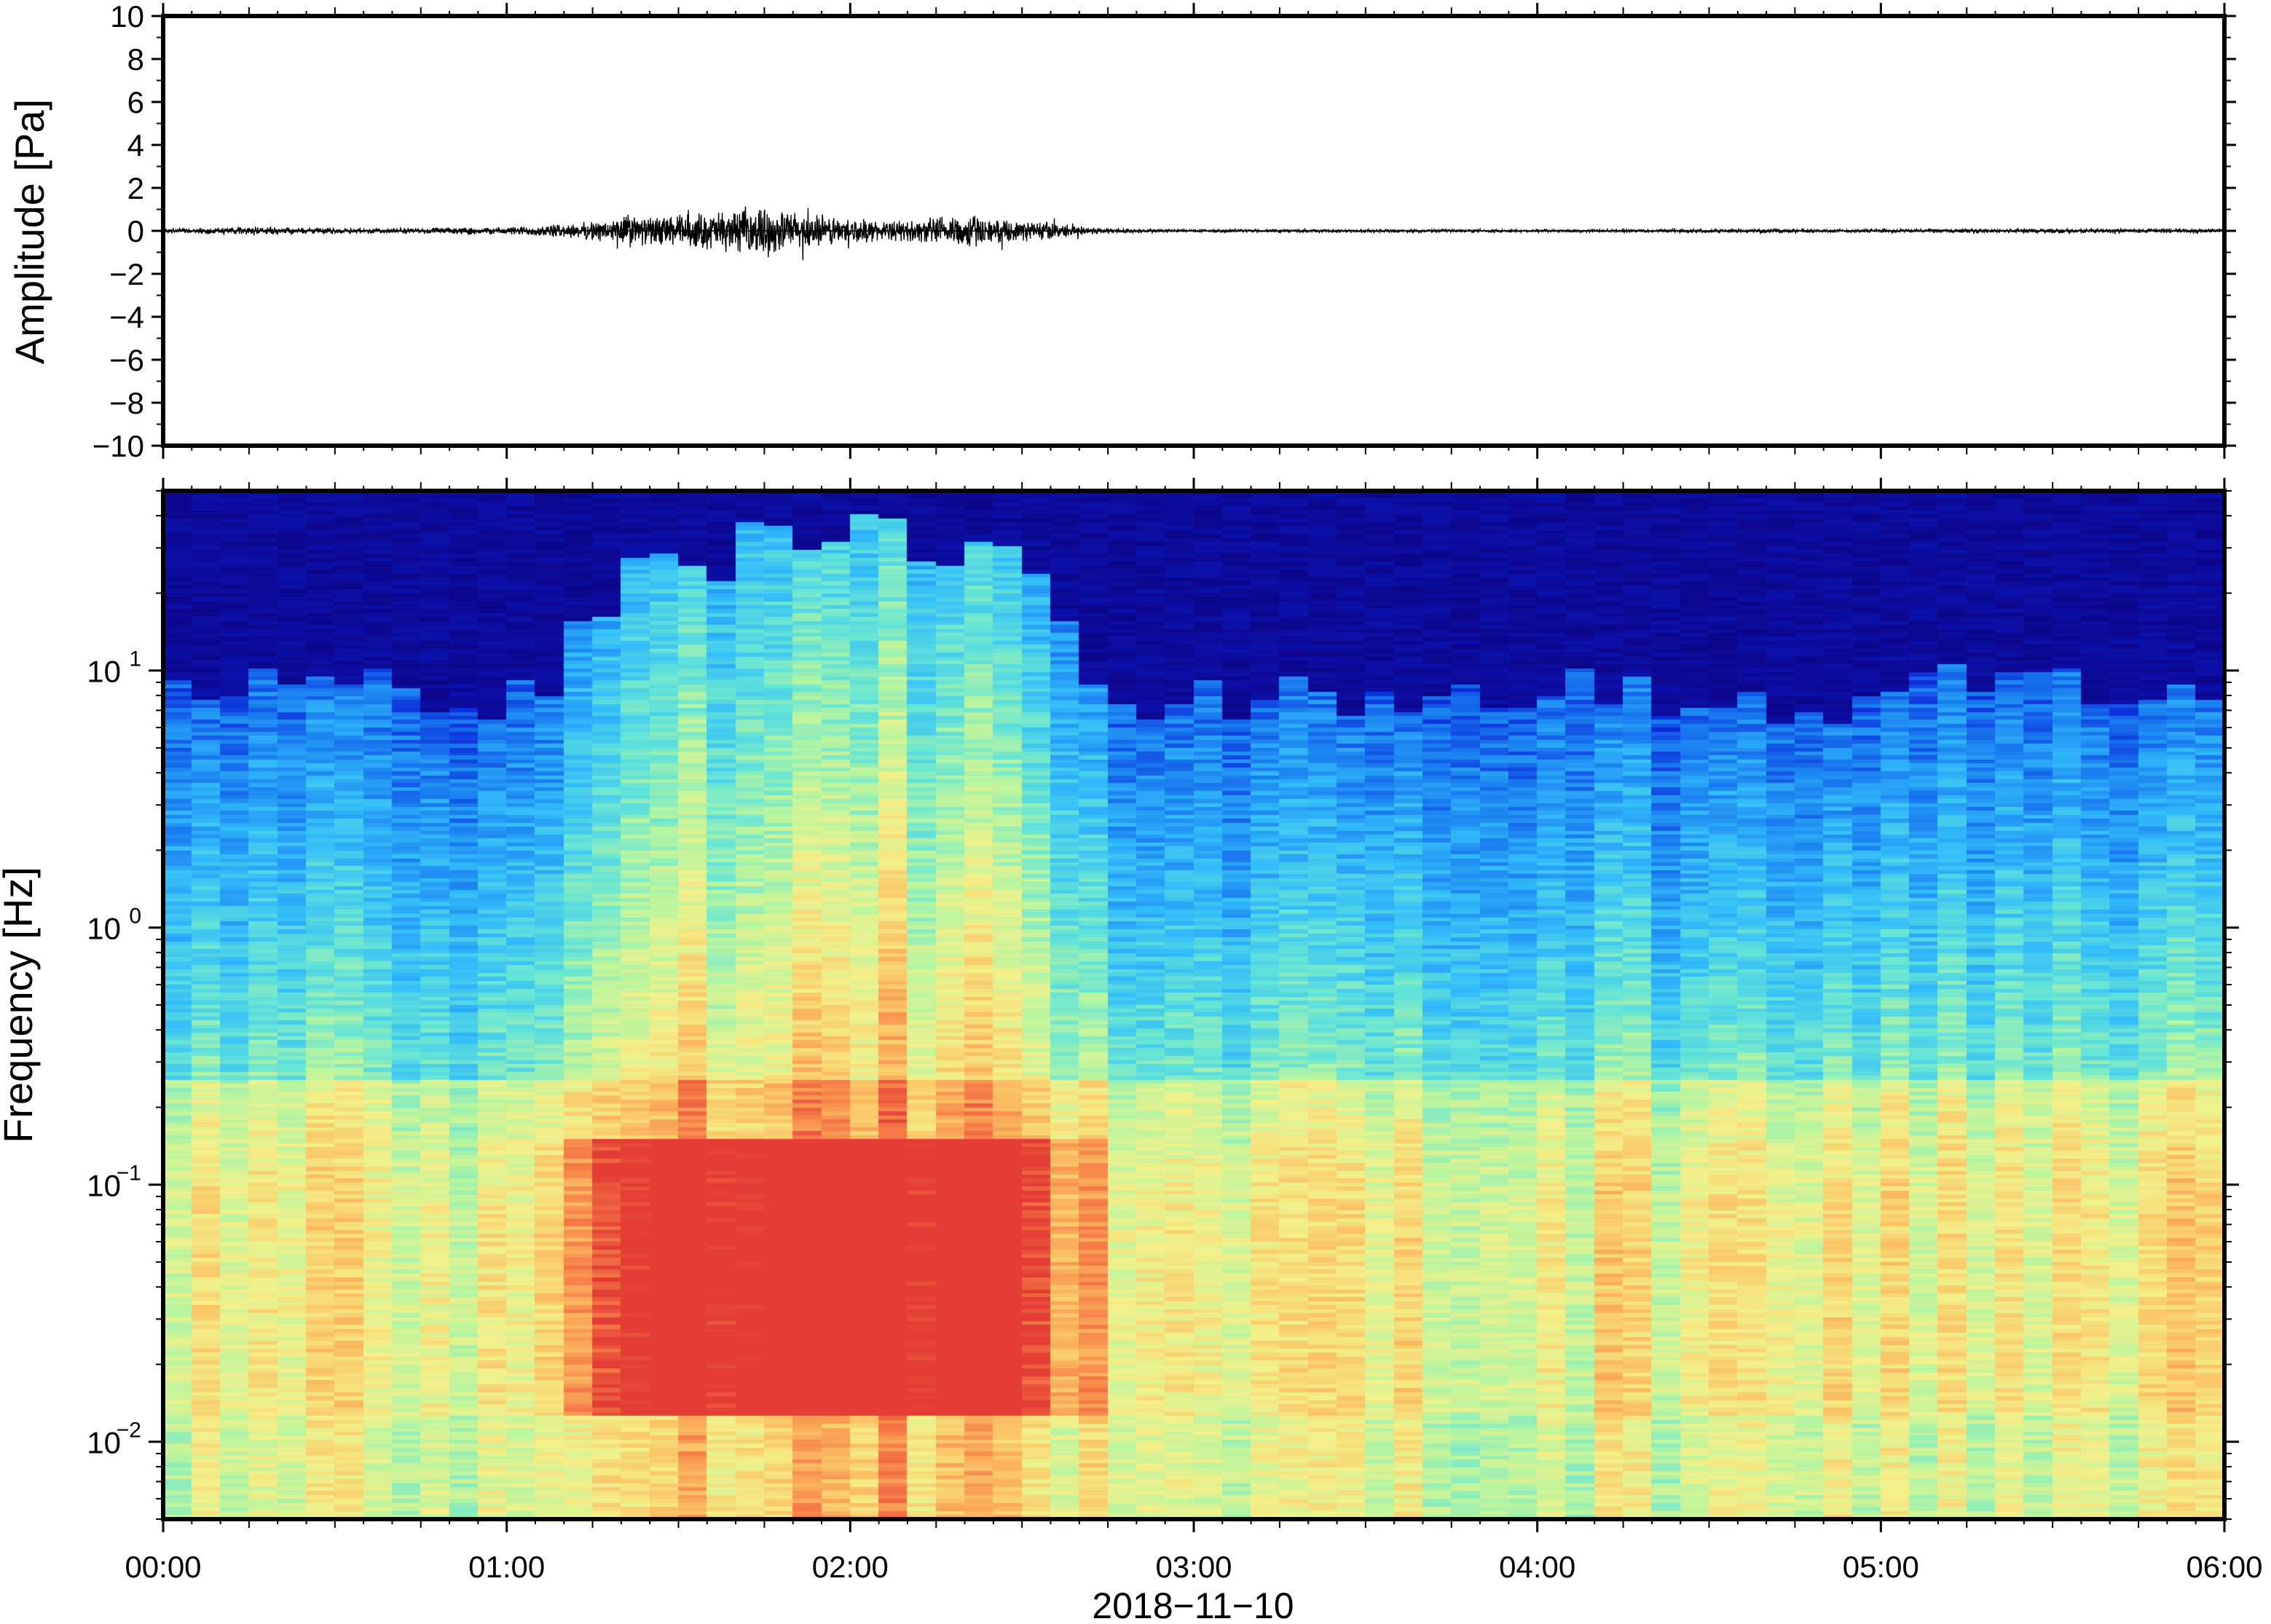 The height and width of the screenshot is (1624, 2271). What do you see at coordinates (135, 231) in the screenshot?
I see `amplitude-y-tick-label: 0` at bounding box center [135, 231].